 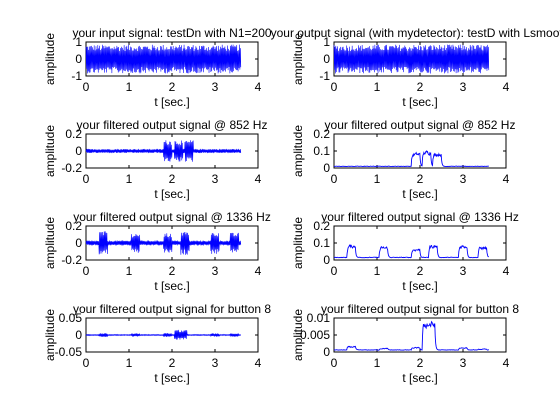 I want to click on y-tick-label: 0.05, so click(x=71, y=318).